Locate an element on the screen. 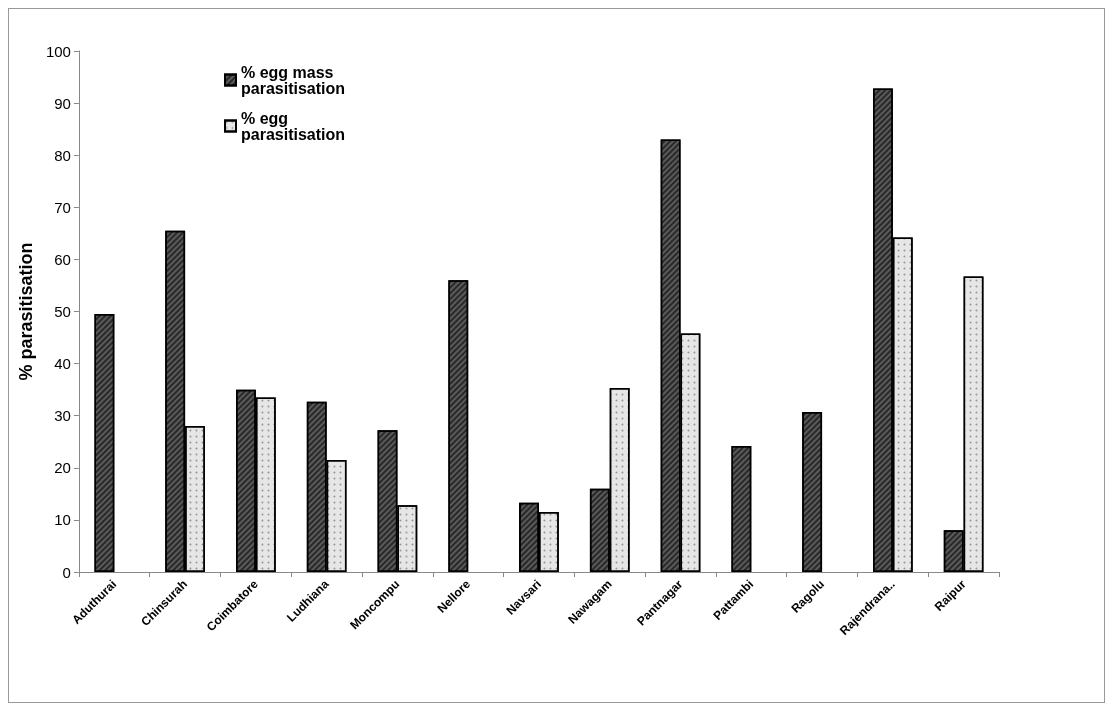 This screenshot has height=711, width=1113. y-tick-label: 20 is located at coordinates (62, 468).